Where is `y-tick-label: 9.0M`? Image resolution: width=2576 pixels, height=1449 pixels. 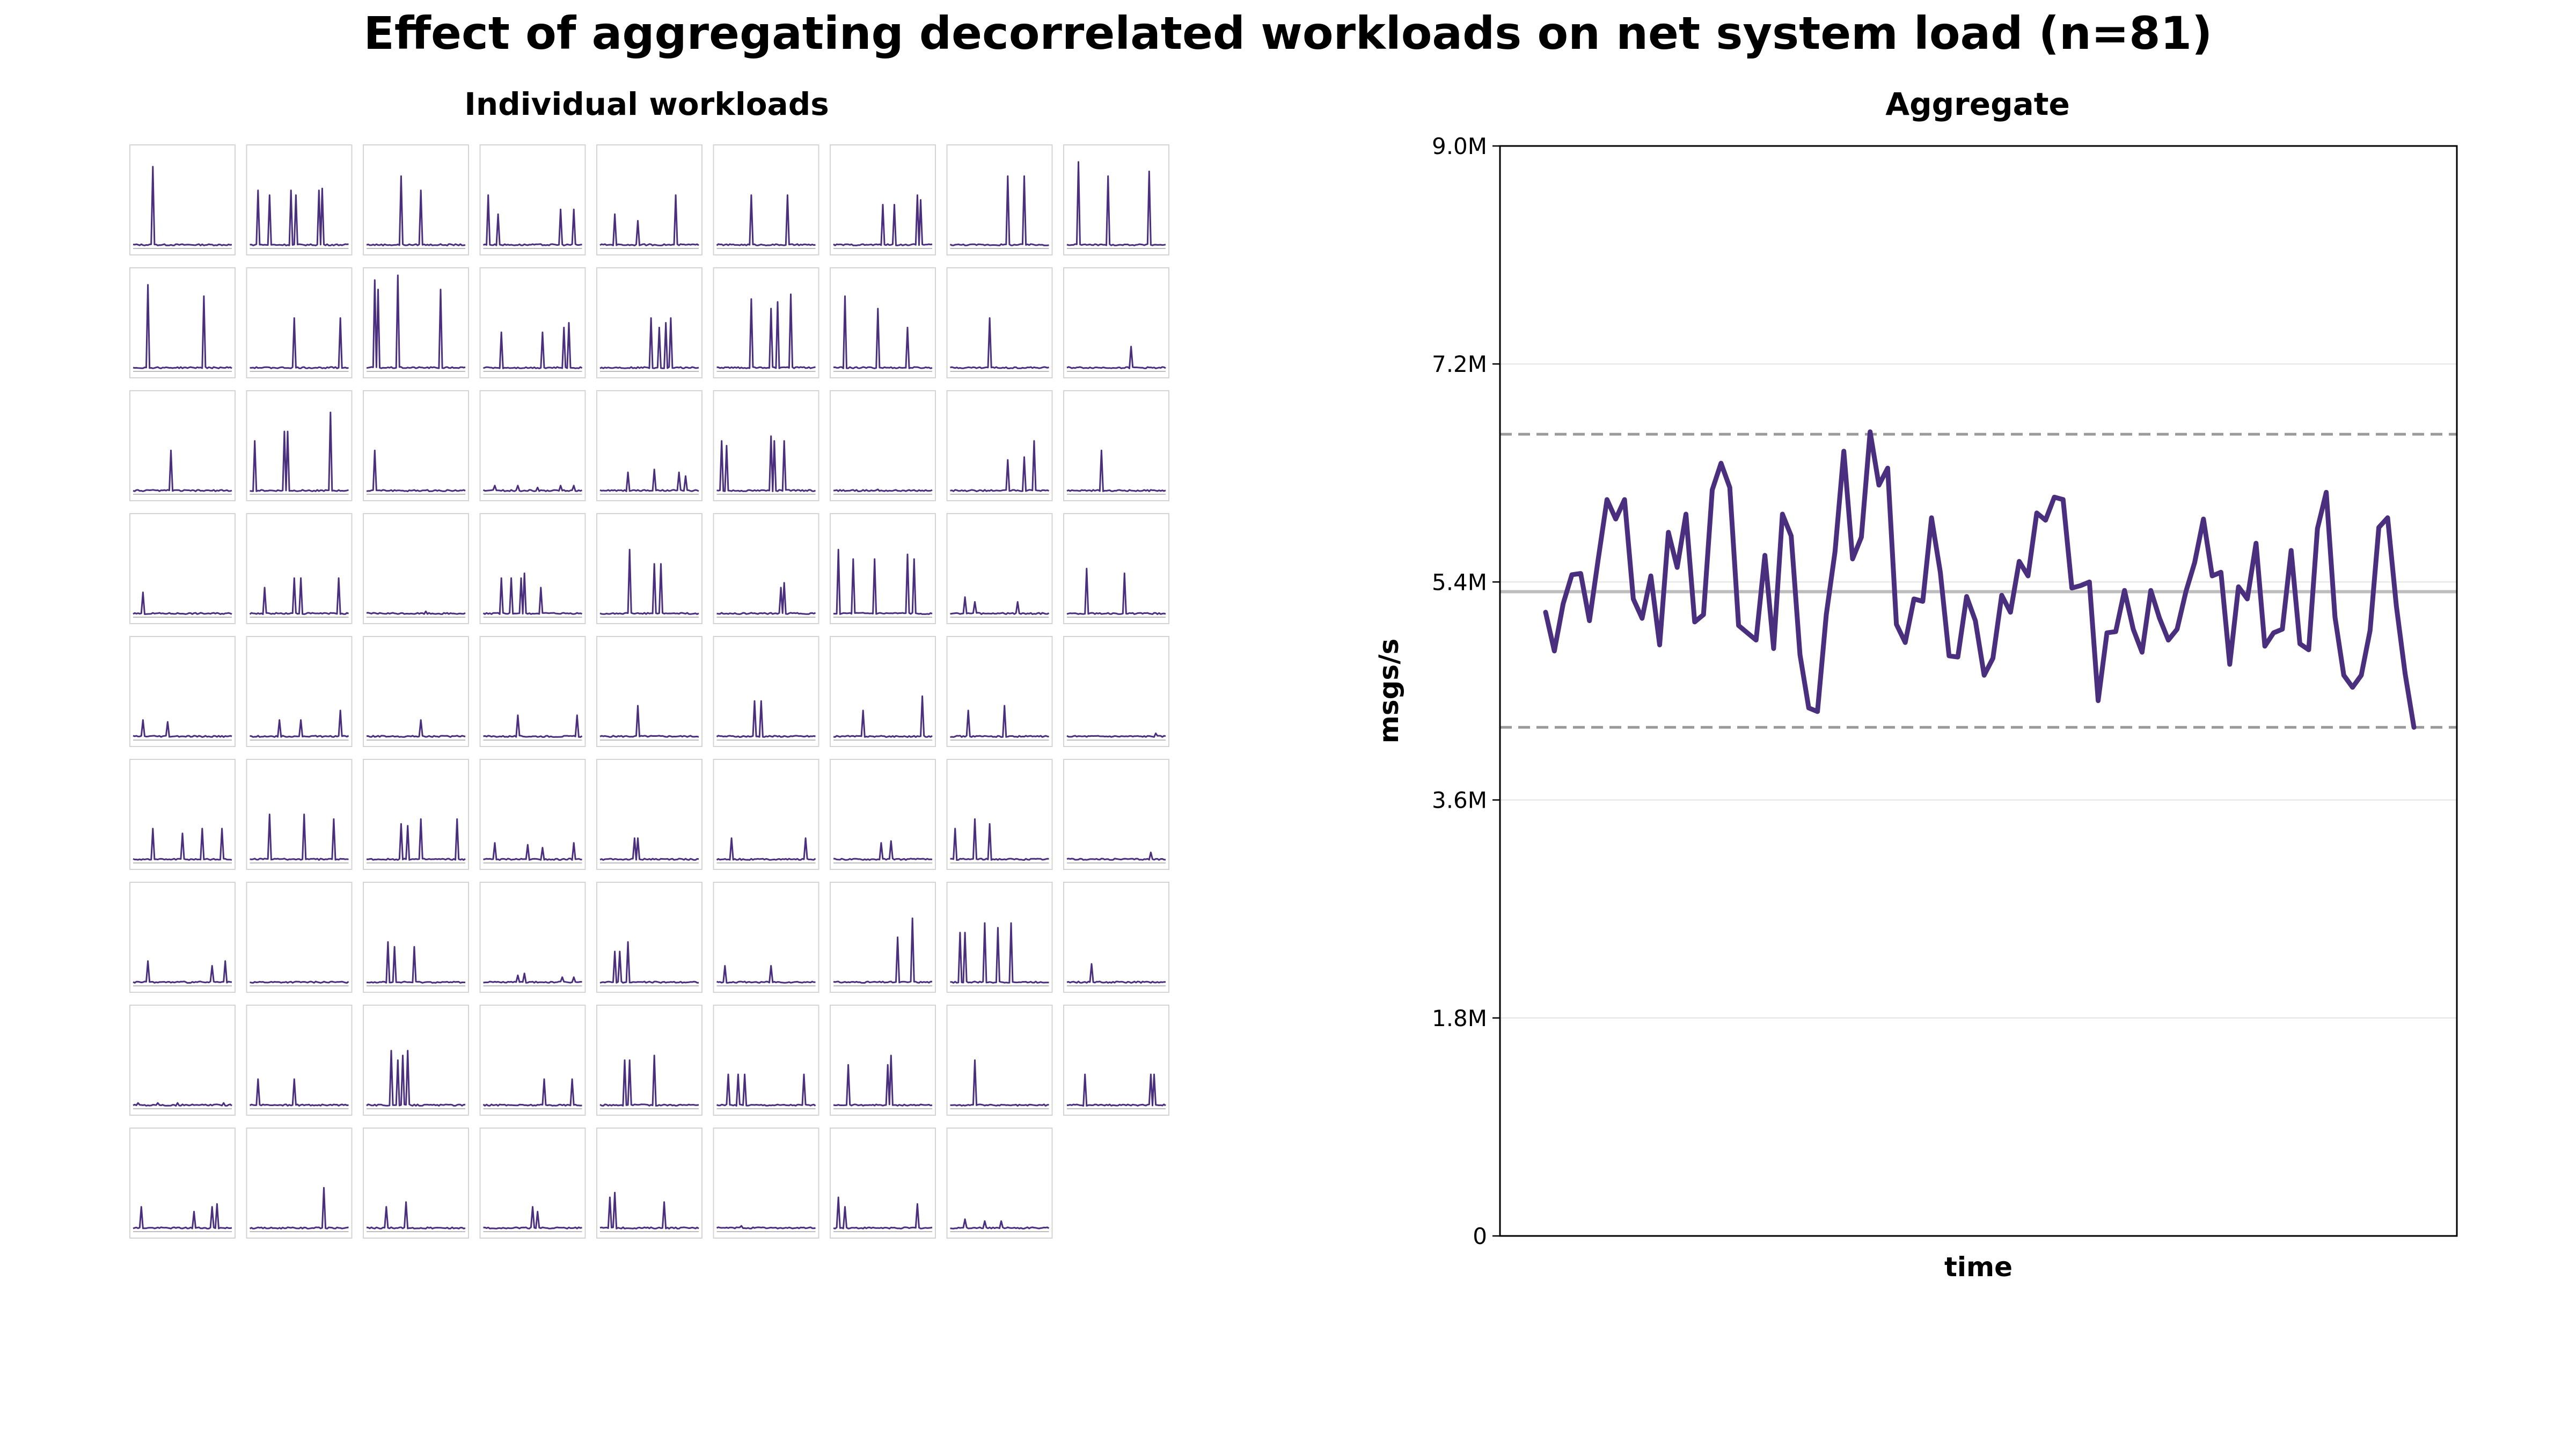
y-tick-label: 9.0M is located at coordinates (1459, 146).